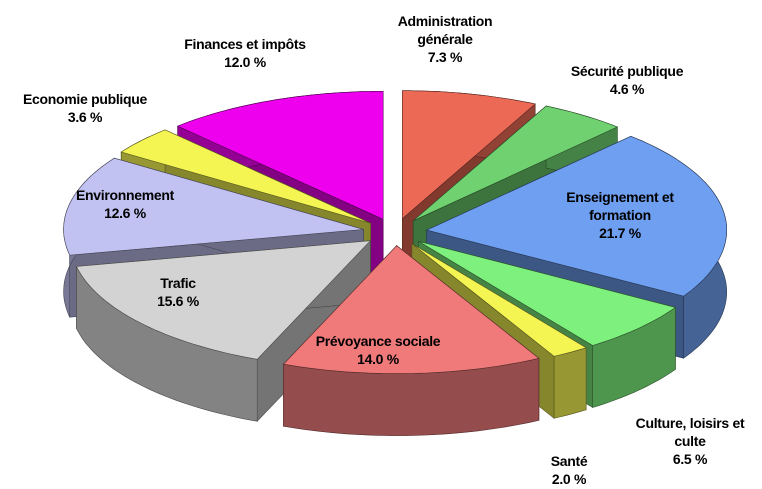 The width and height of the screenshot is (762, 489). Describe the element at coordinates (245, 53) in the screenshot. I see `slice-label: Finances et impôts 12.0 %` at that location.